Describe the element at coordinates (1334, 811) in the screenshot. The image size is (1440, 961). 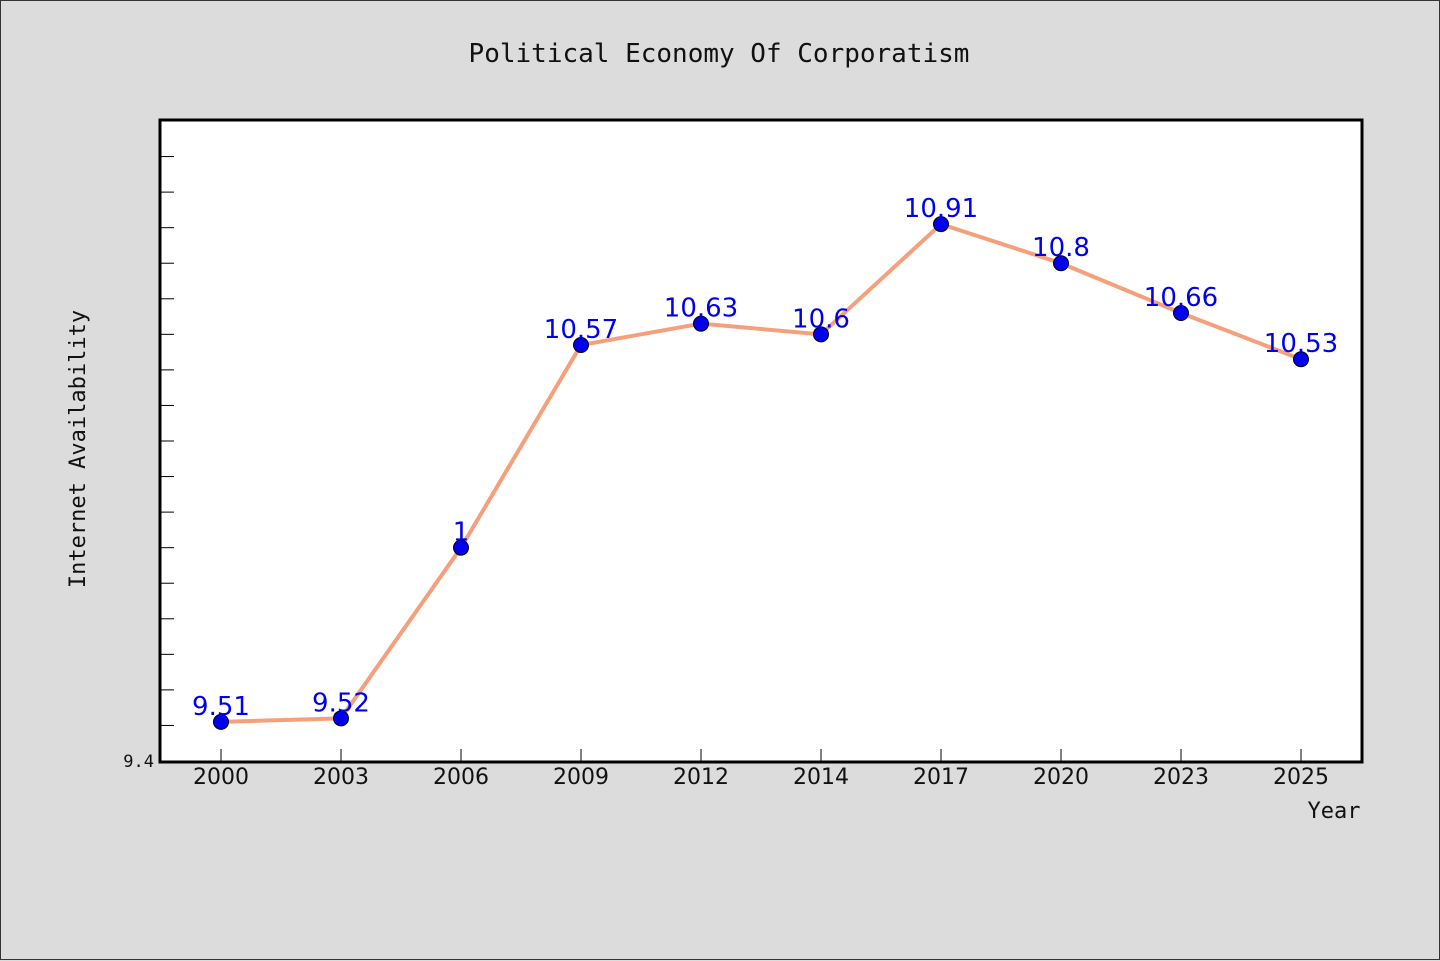
I see `x-axis-label: Year` at that location.